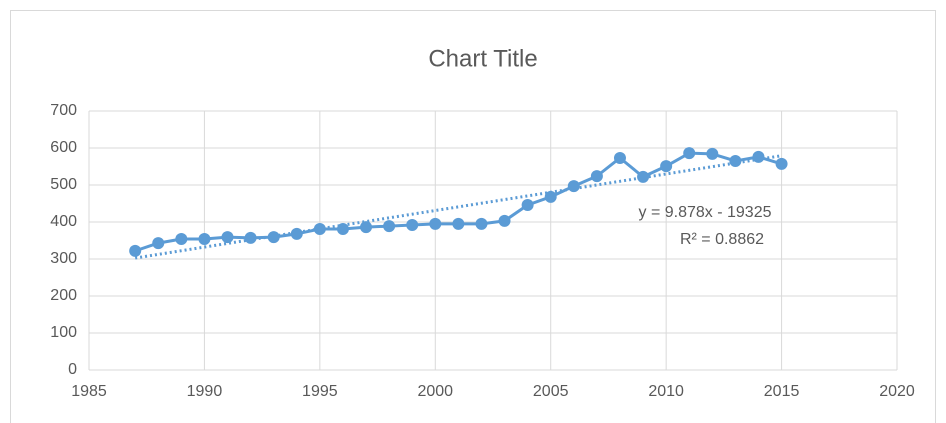 The height and width of the screenshot is (423, 946). Describe the element at coordinates (63, 332) in the screenshot. I see `y-tick-label: 100` at that location.